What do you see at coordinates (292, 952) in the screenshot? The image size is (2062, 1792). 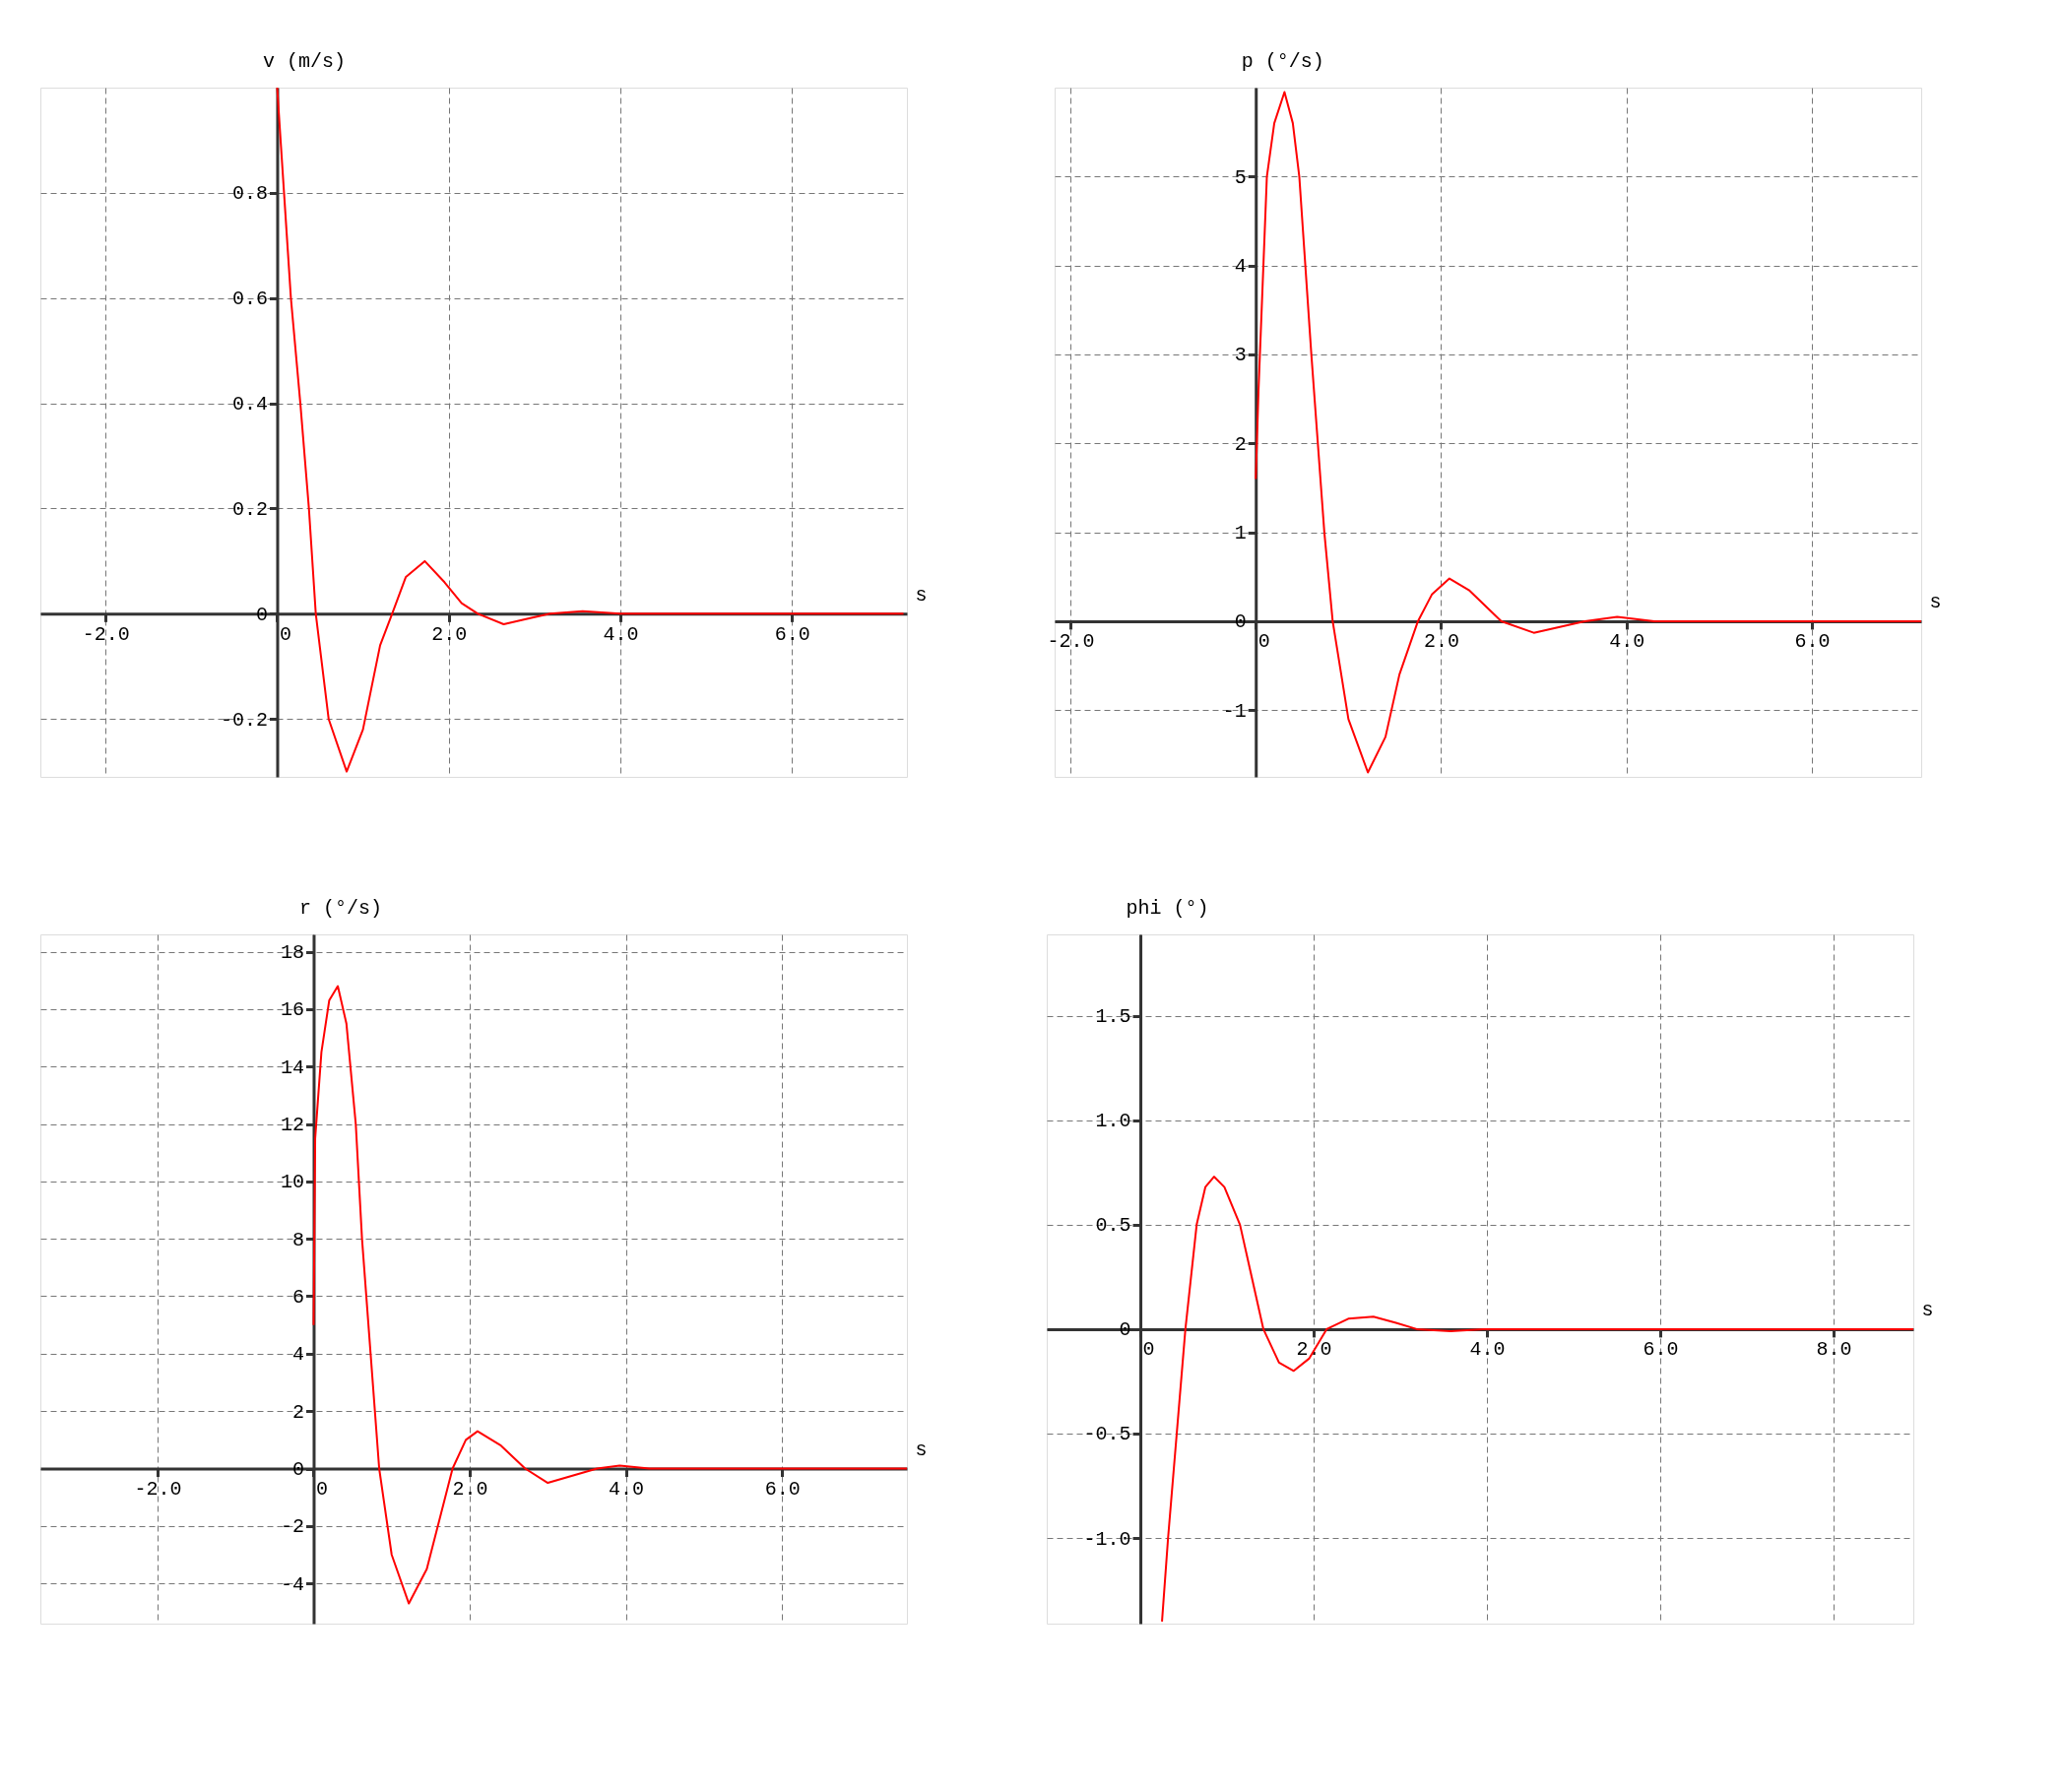 I see `y-tick-label: 18` at bounding box center [292, 952].